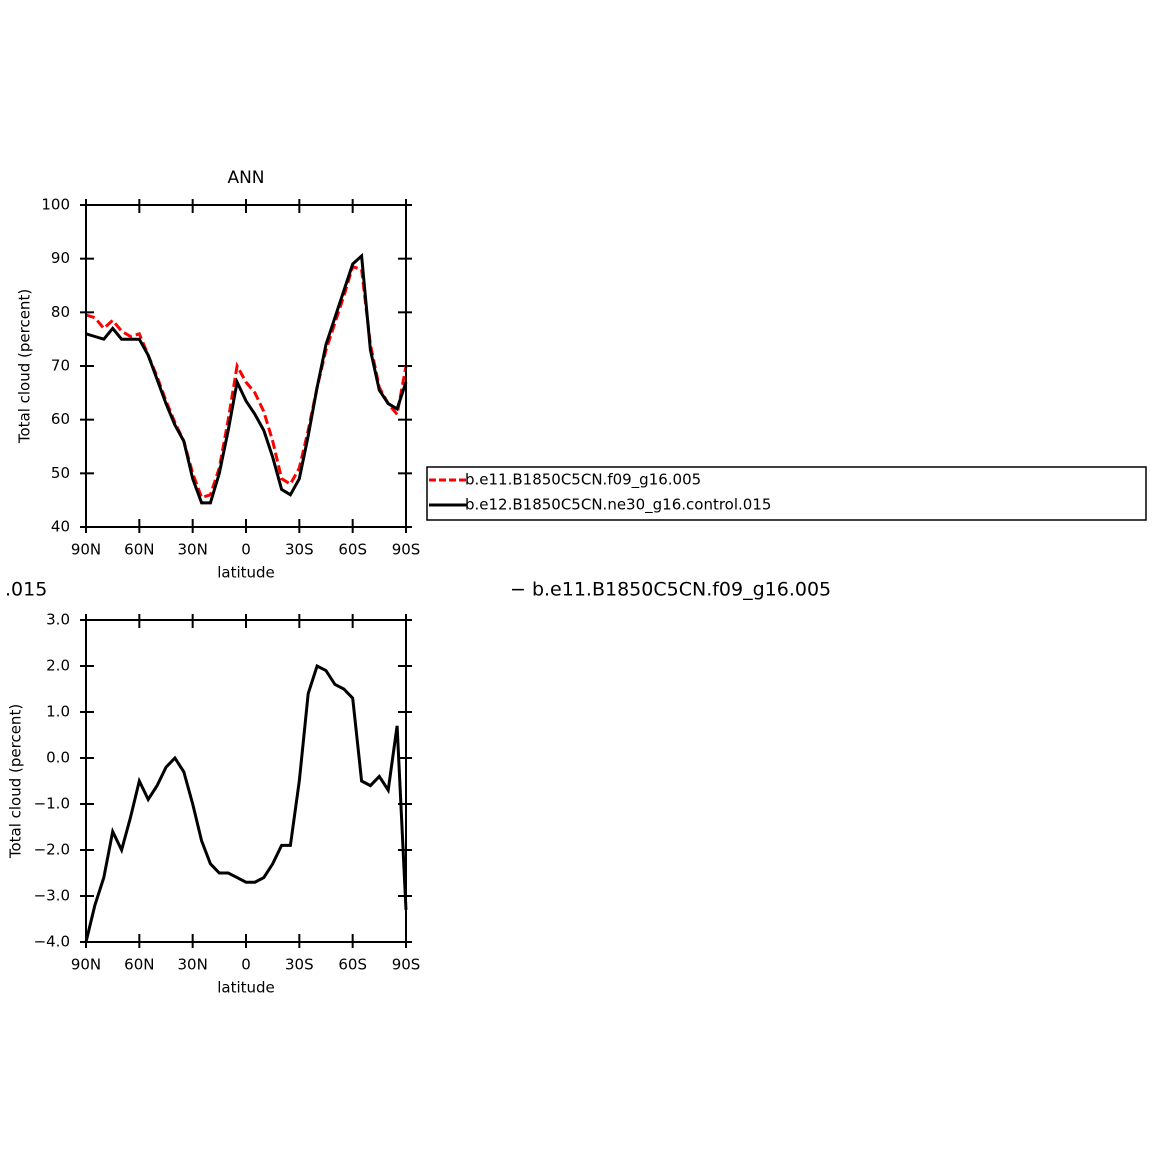 This screenshot has height=1163, width=1164. Describe the element at coordinates (52, 804) in the screenshot. I see `y-tick-label: −1.0` at that location.